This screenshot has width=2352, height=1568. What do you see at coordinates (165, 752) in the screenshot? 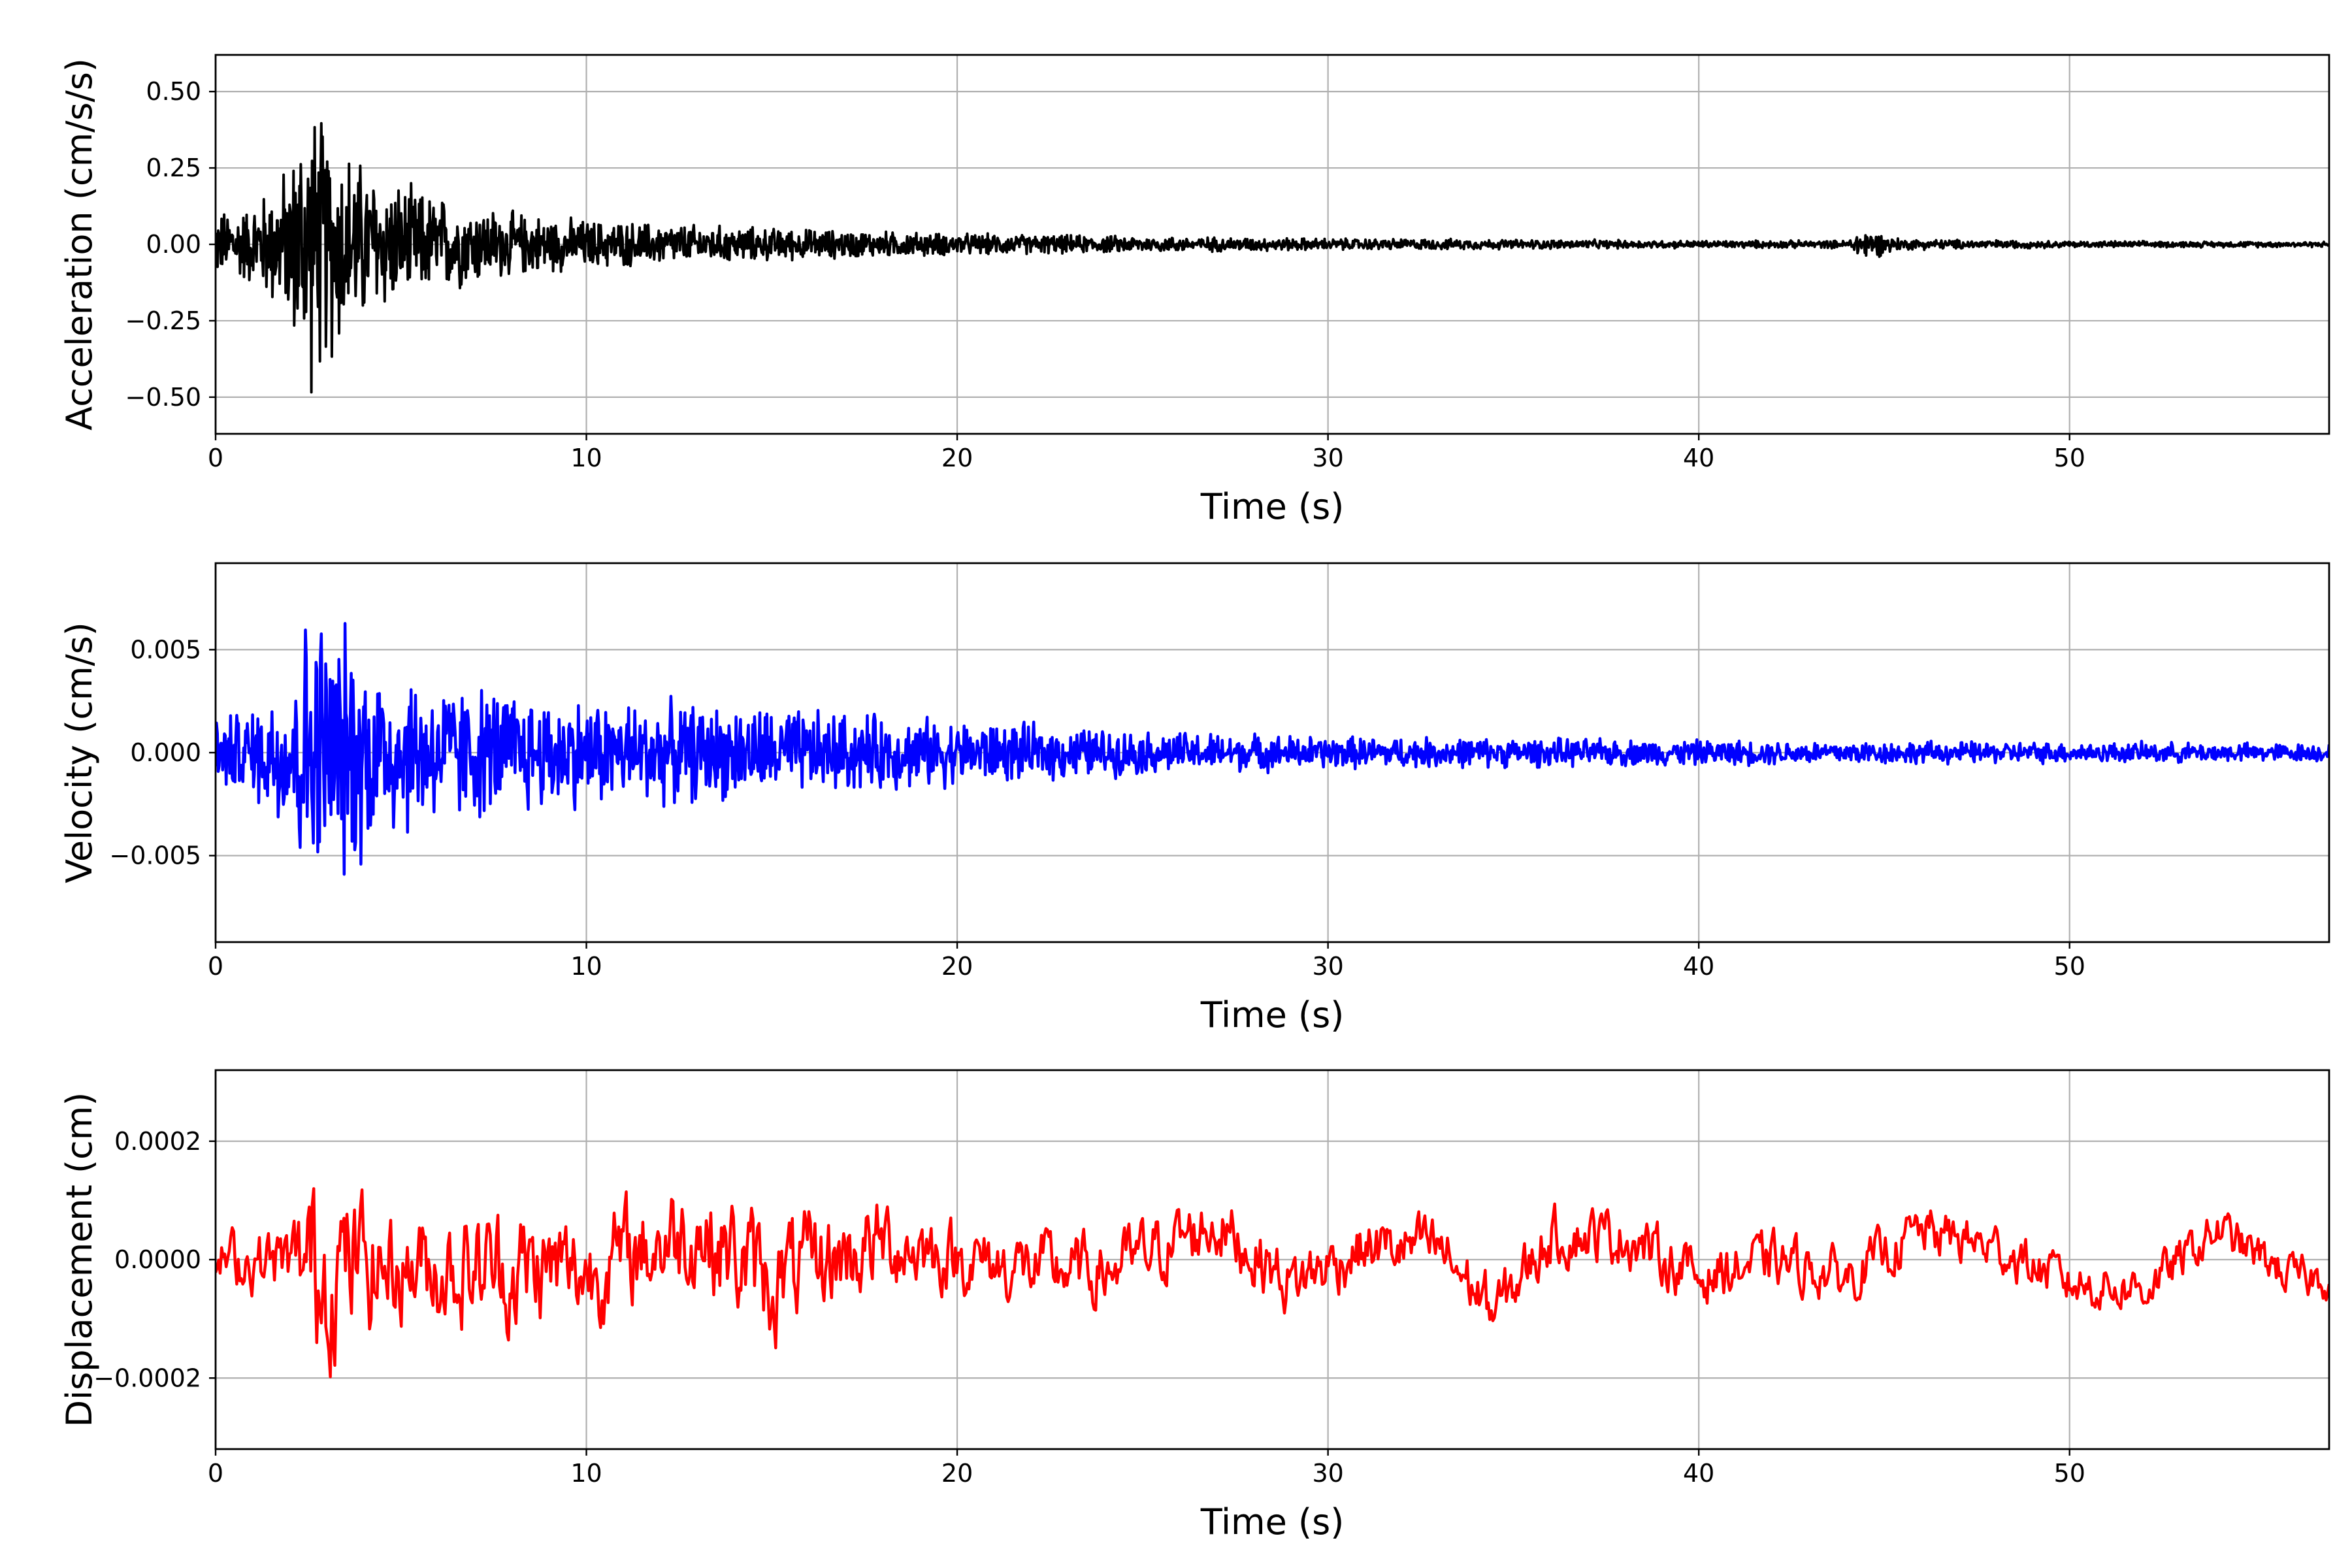
I see `y-tick-label: 0.000` at bounding box center [165, 752].